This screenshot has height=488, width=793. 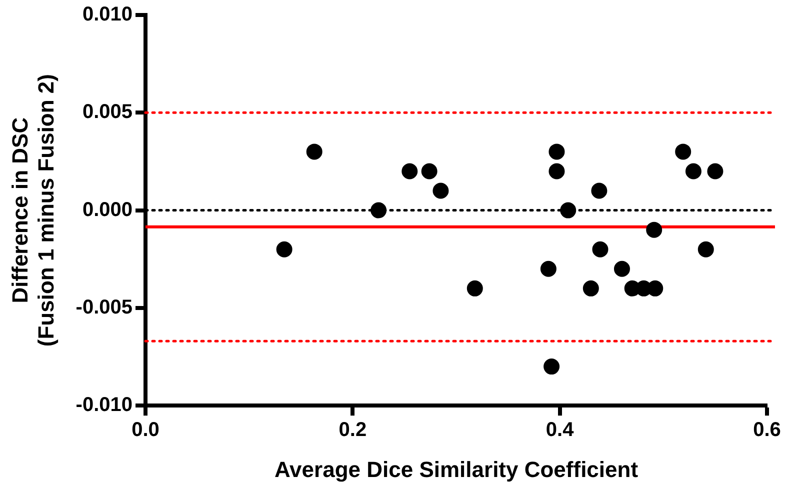 What do you see at coordinates (146, 430) in the screenshot?
I see `x-tick-label: 0.0` at bounding box center [146, 430].